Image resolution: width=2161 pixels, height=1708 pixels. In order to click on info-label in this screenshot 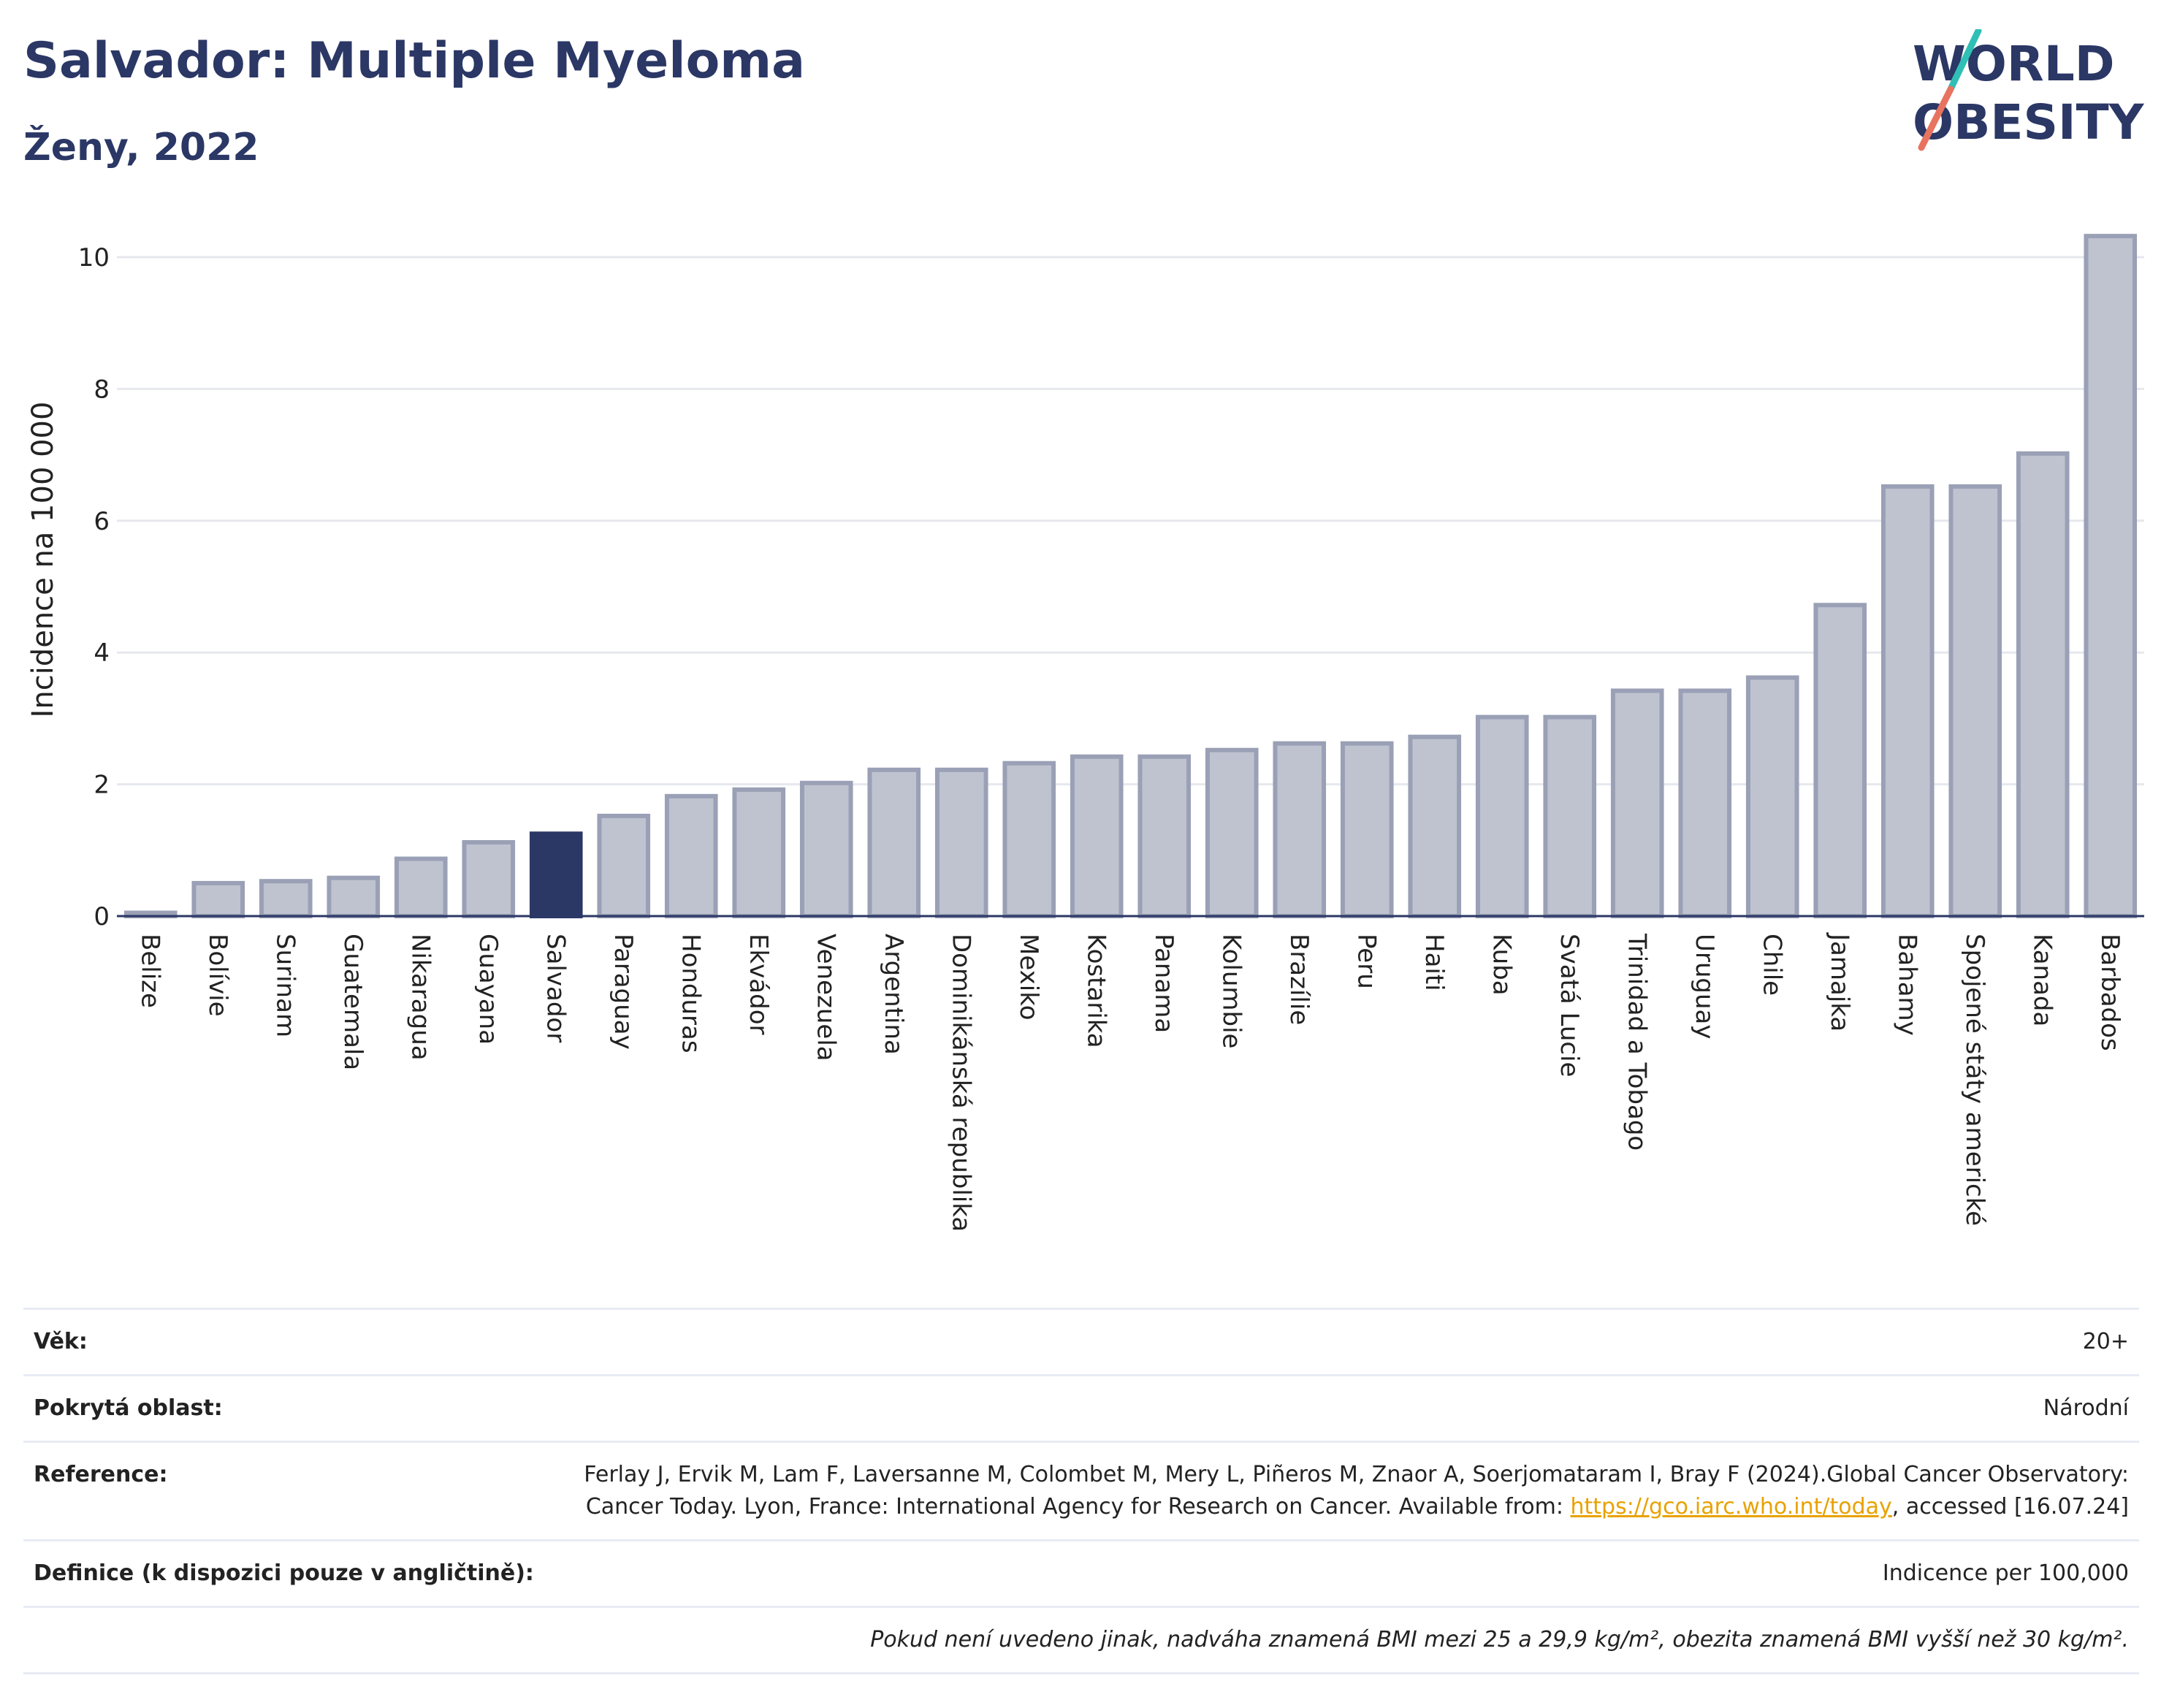, I will do `click(289, 1640)`.